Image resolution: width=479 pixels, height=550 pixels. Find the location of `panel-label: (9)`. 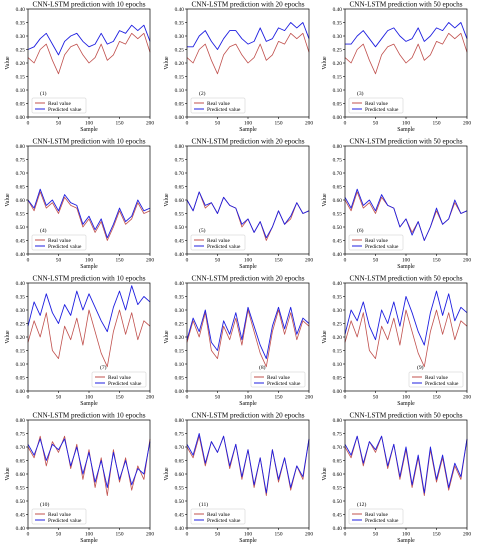

panel-label: (9) is located at coordinates (420, 367).